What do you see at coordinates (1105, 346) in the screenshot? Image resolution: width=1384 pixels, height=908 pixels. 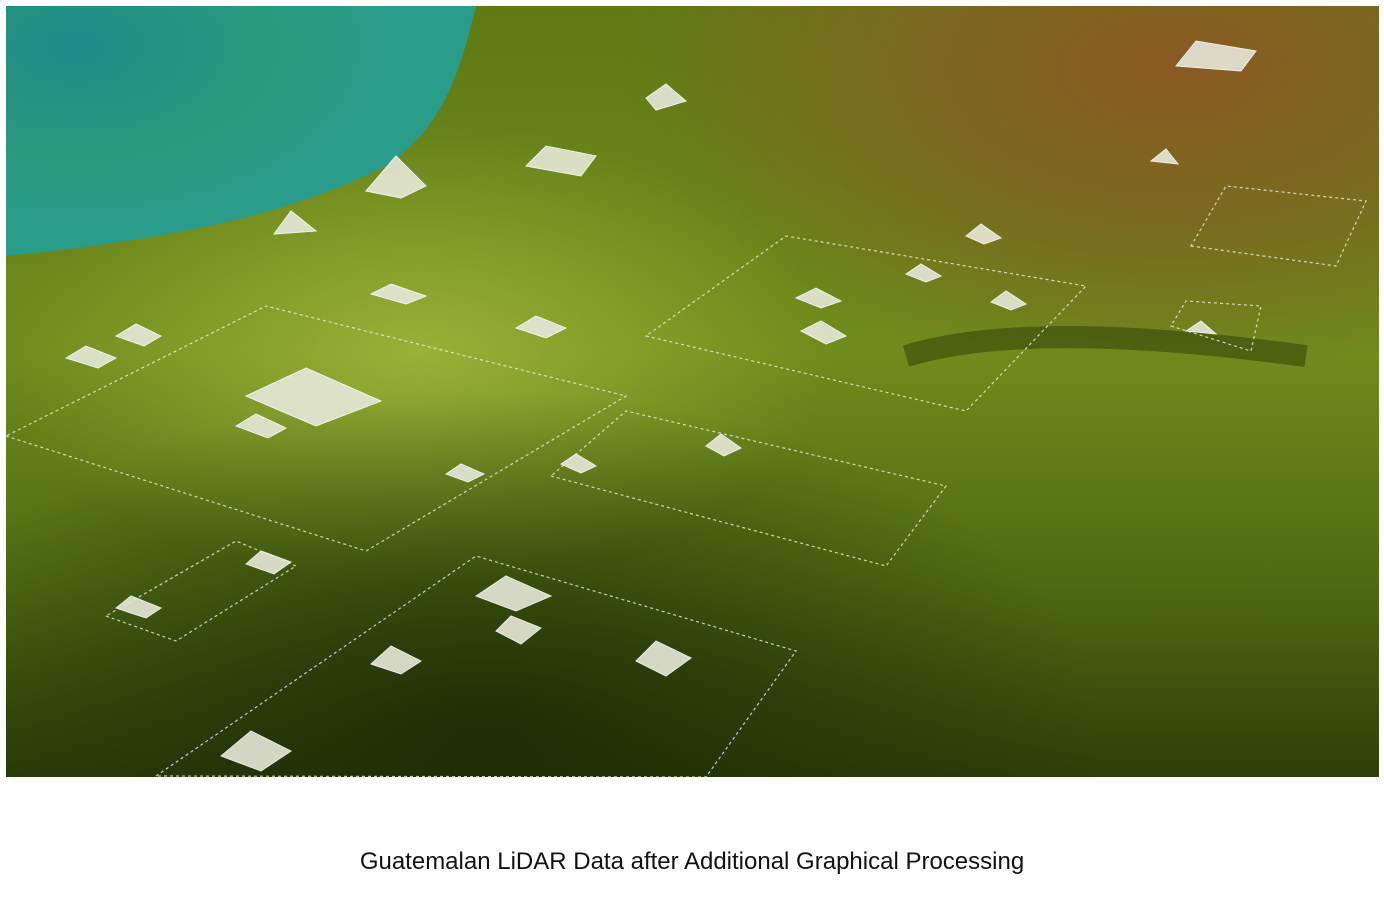 I see `ridge-shadow` at bounding box center [1105, 346].